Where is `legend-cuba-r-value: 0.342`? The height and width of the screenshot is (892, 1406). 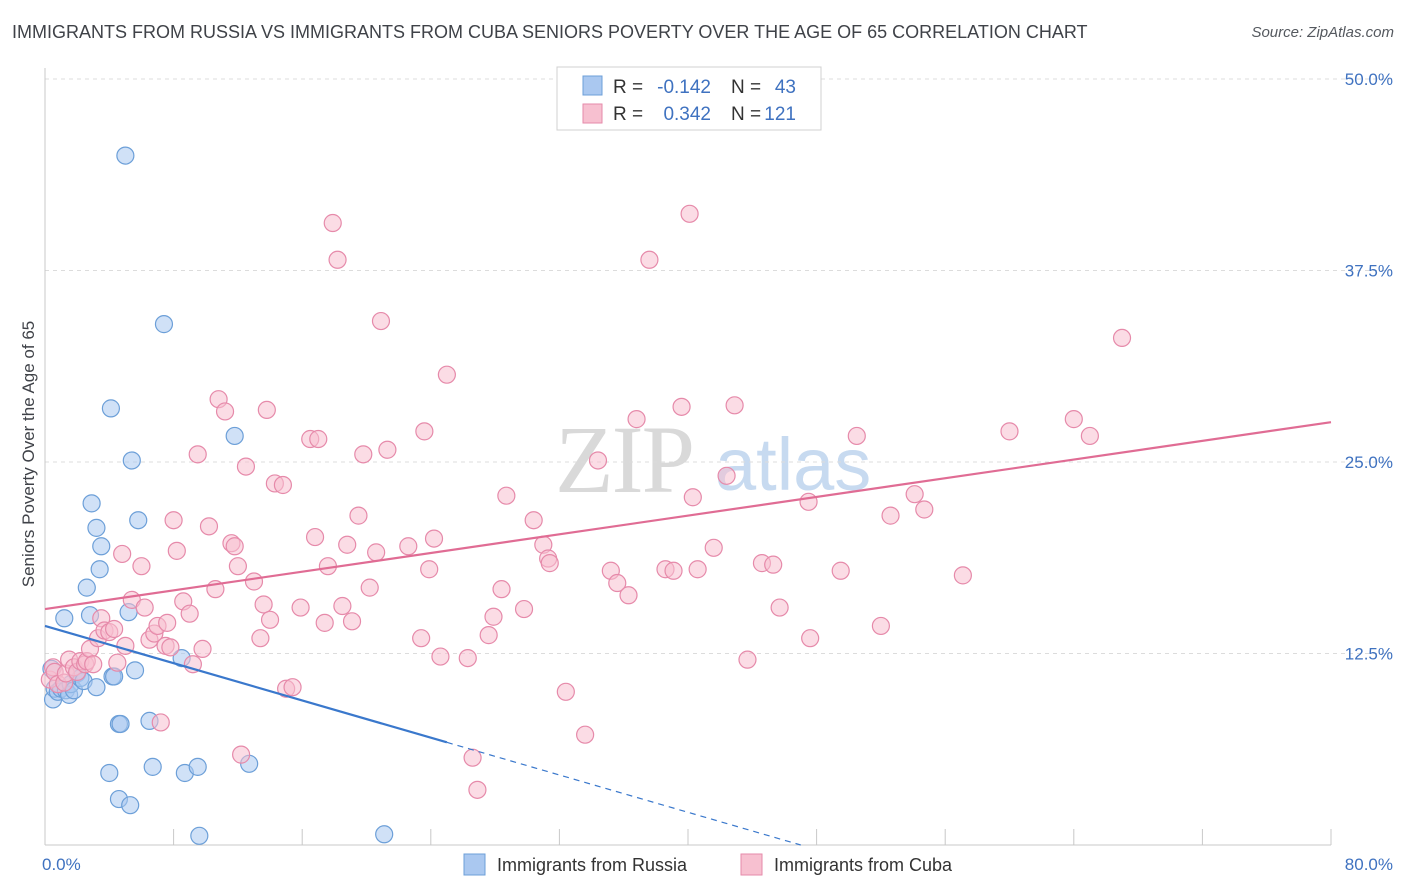 legend-cuba-r-value: 0.342 is located at coordinates (687, 114).